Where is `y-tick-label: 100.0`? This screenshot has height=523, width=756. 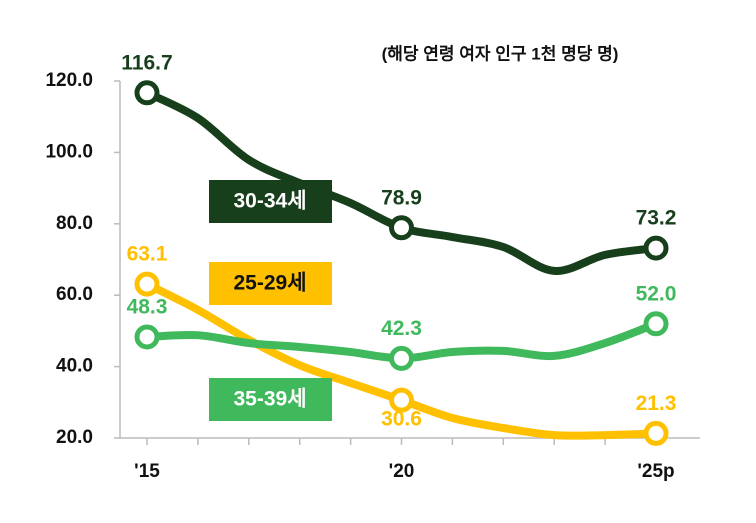 y-tick-label: 100.0 is located at coordinates (69, 151).